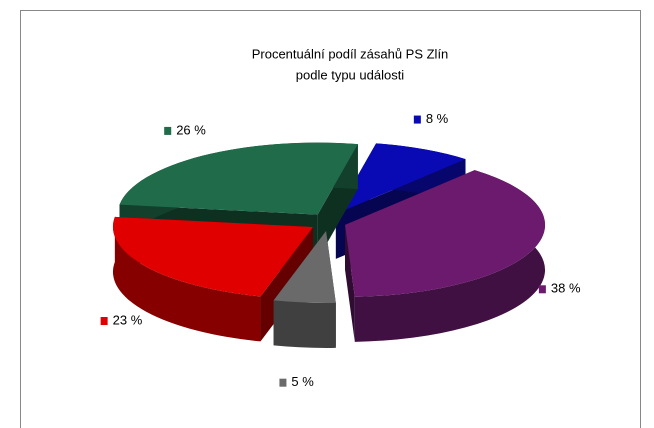 The height and width of the screenshot is (428, 654). Describe the element at coordinates (437, 118) in the screenshot. I see `data-label: 8 %` at that location.